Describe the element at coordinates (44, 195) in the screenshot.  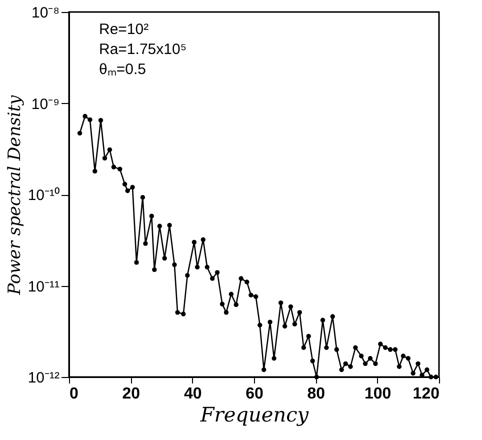
I see `y-tick-label: 10⁻¹⁰` at that location.